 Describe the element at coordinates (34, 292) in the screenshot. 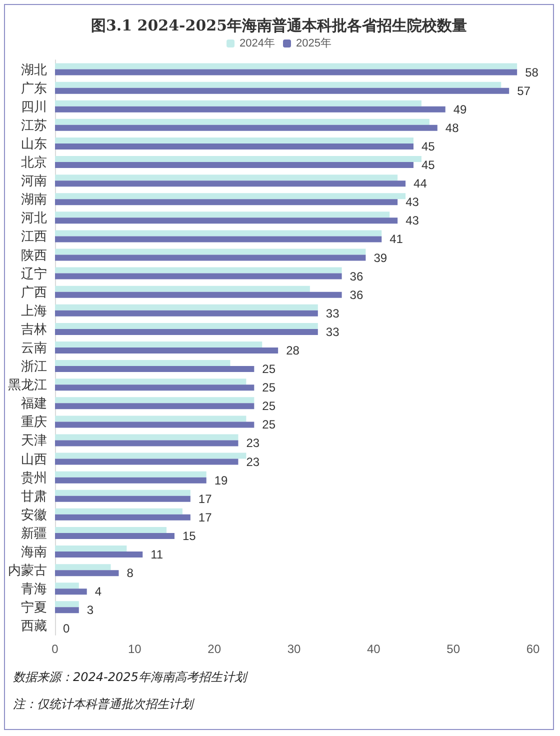

I see `y-tick-label: 广西` at that location.